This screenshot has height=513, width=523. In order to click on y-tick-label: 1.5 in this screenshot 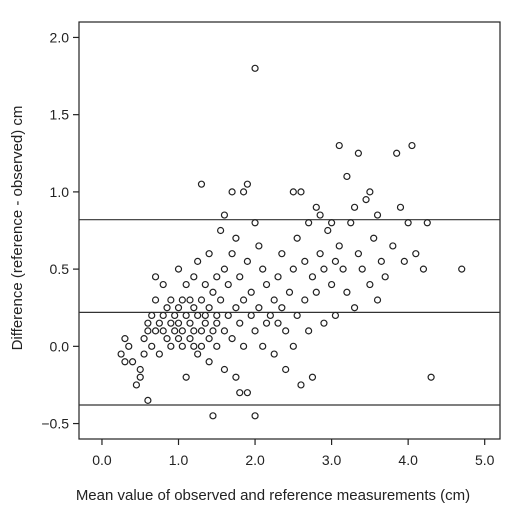, I will do `click(60, 115)`.